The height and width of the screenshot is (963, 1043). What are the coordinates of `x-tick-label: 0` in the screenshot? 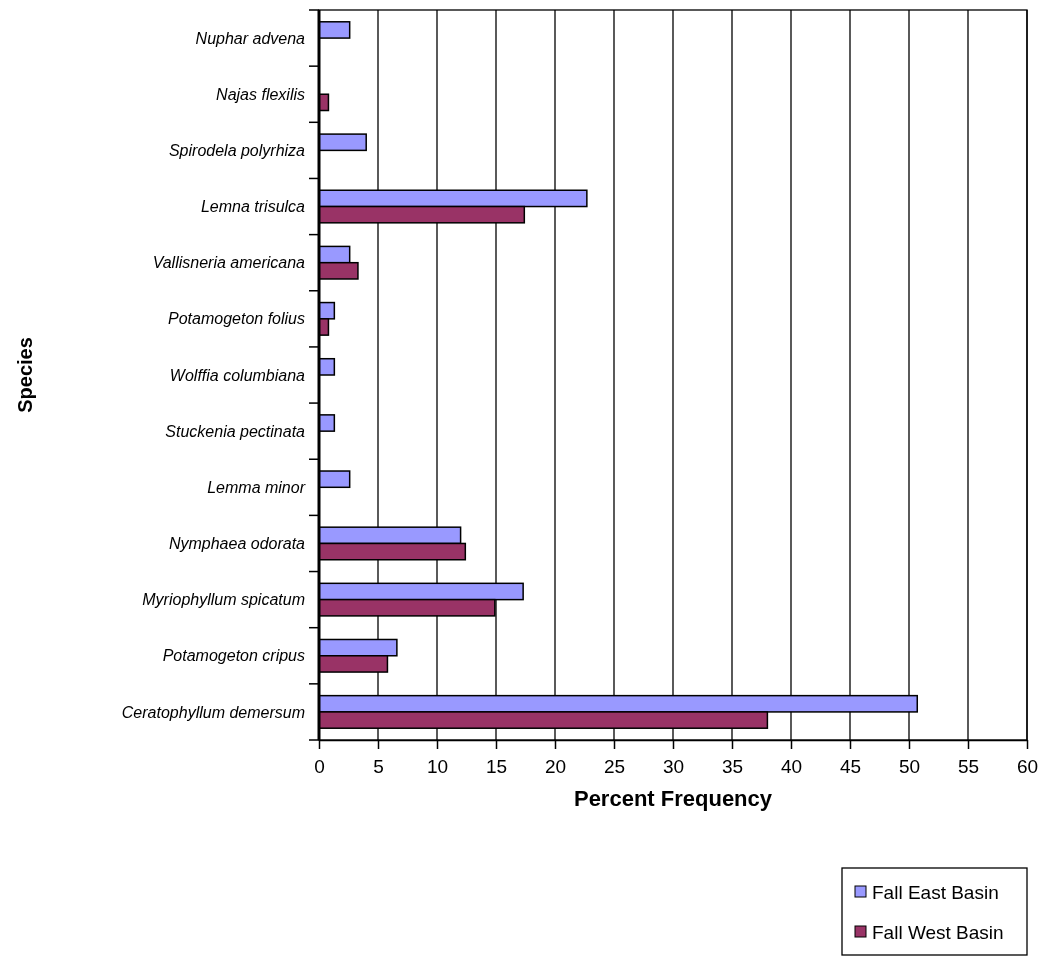 It's located at (319, 766).